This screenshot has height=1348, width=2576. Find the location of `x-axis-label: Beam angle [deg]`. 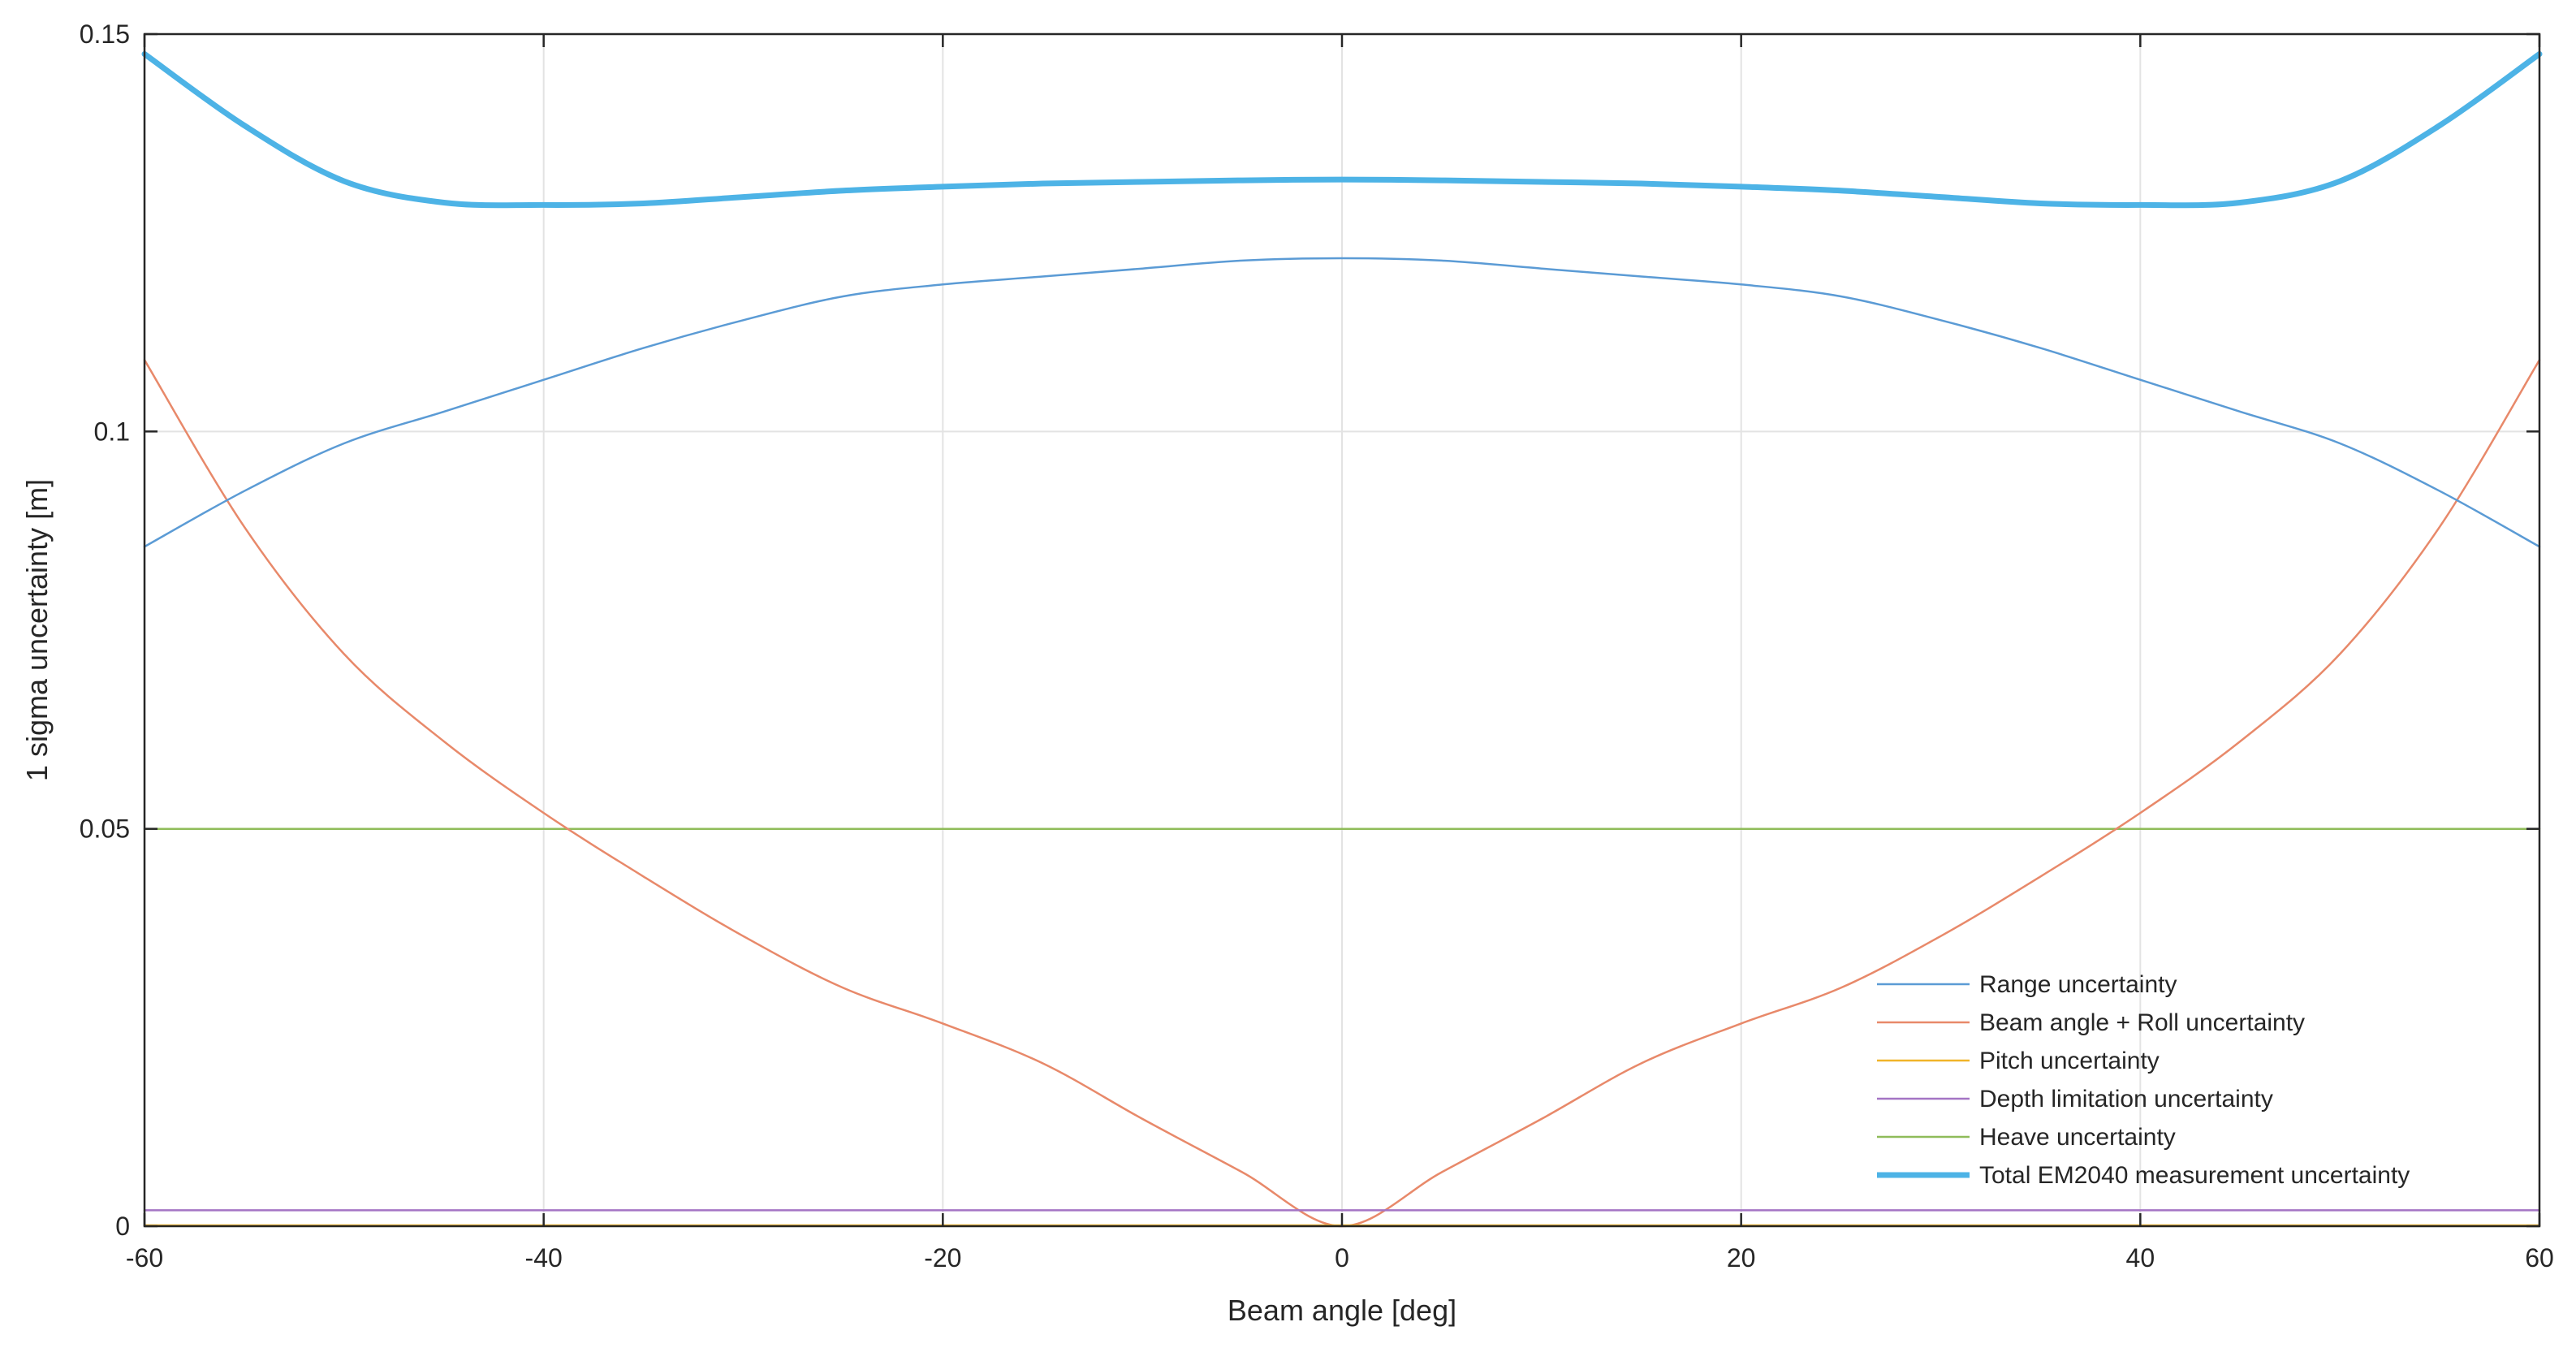

x-axis-label: Beam angle [deg] is located at coordinates (1342, 1310).